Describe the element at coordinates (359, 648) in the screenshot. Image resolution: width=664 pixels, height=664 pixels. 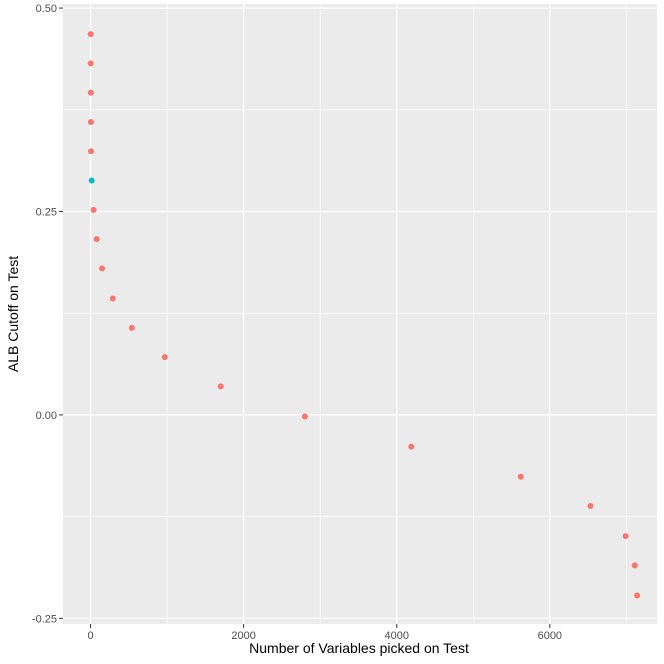
I see `x-axis-title: Number of Variables picked on Test` at that location.